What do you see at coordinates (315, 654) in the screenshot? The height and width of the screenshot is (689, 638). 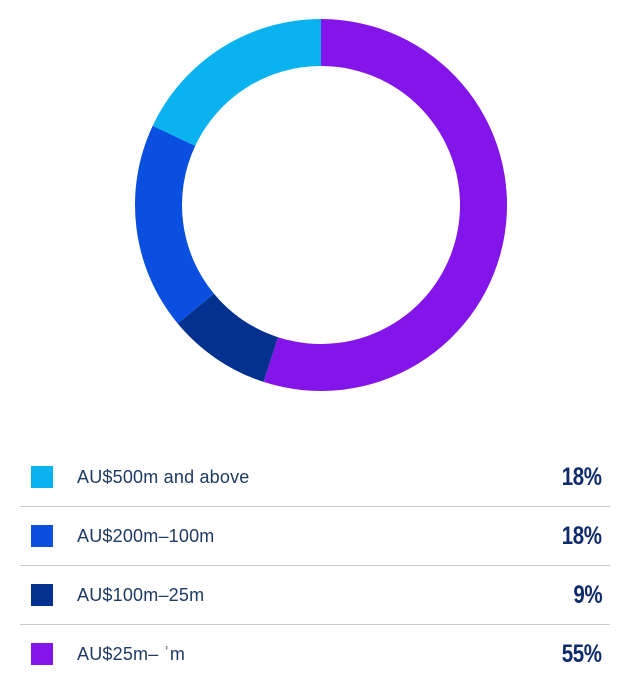 I see `legend-item: AU$25m– ʾm 55%` at bounding box center [315, 654].